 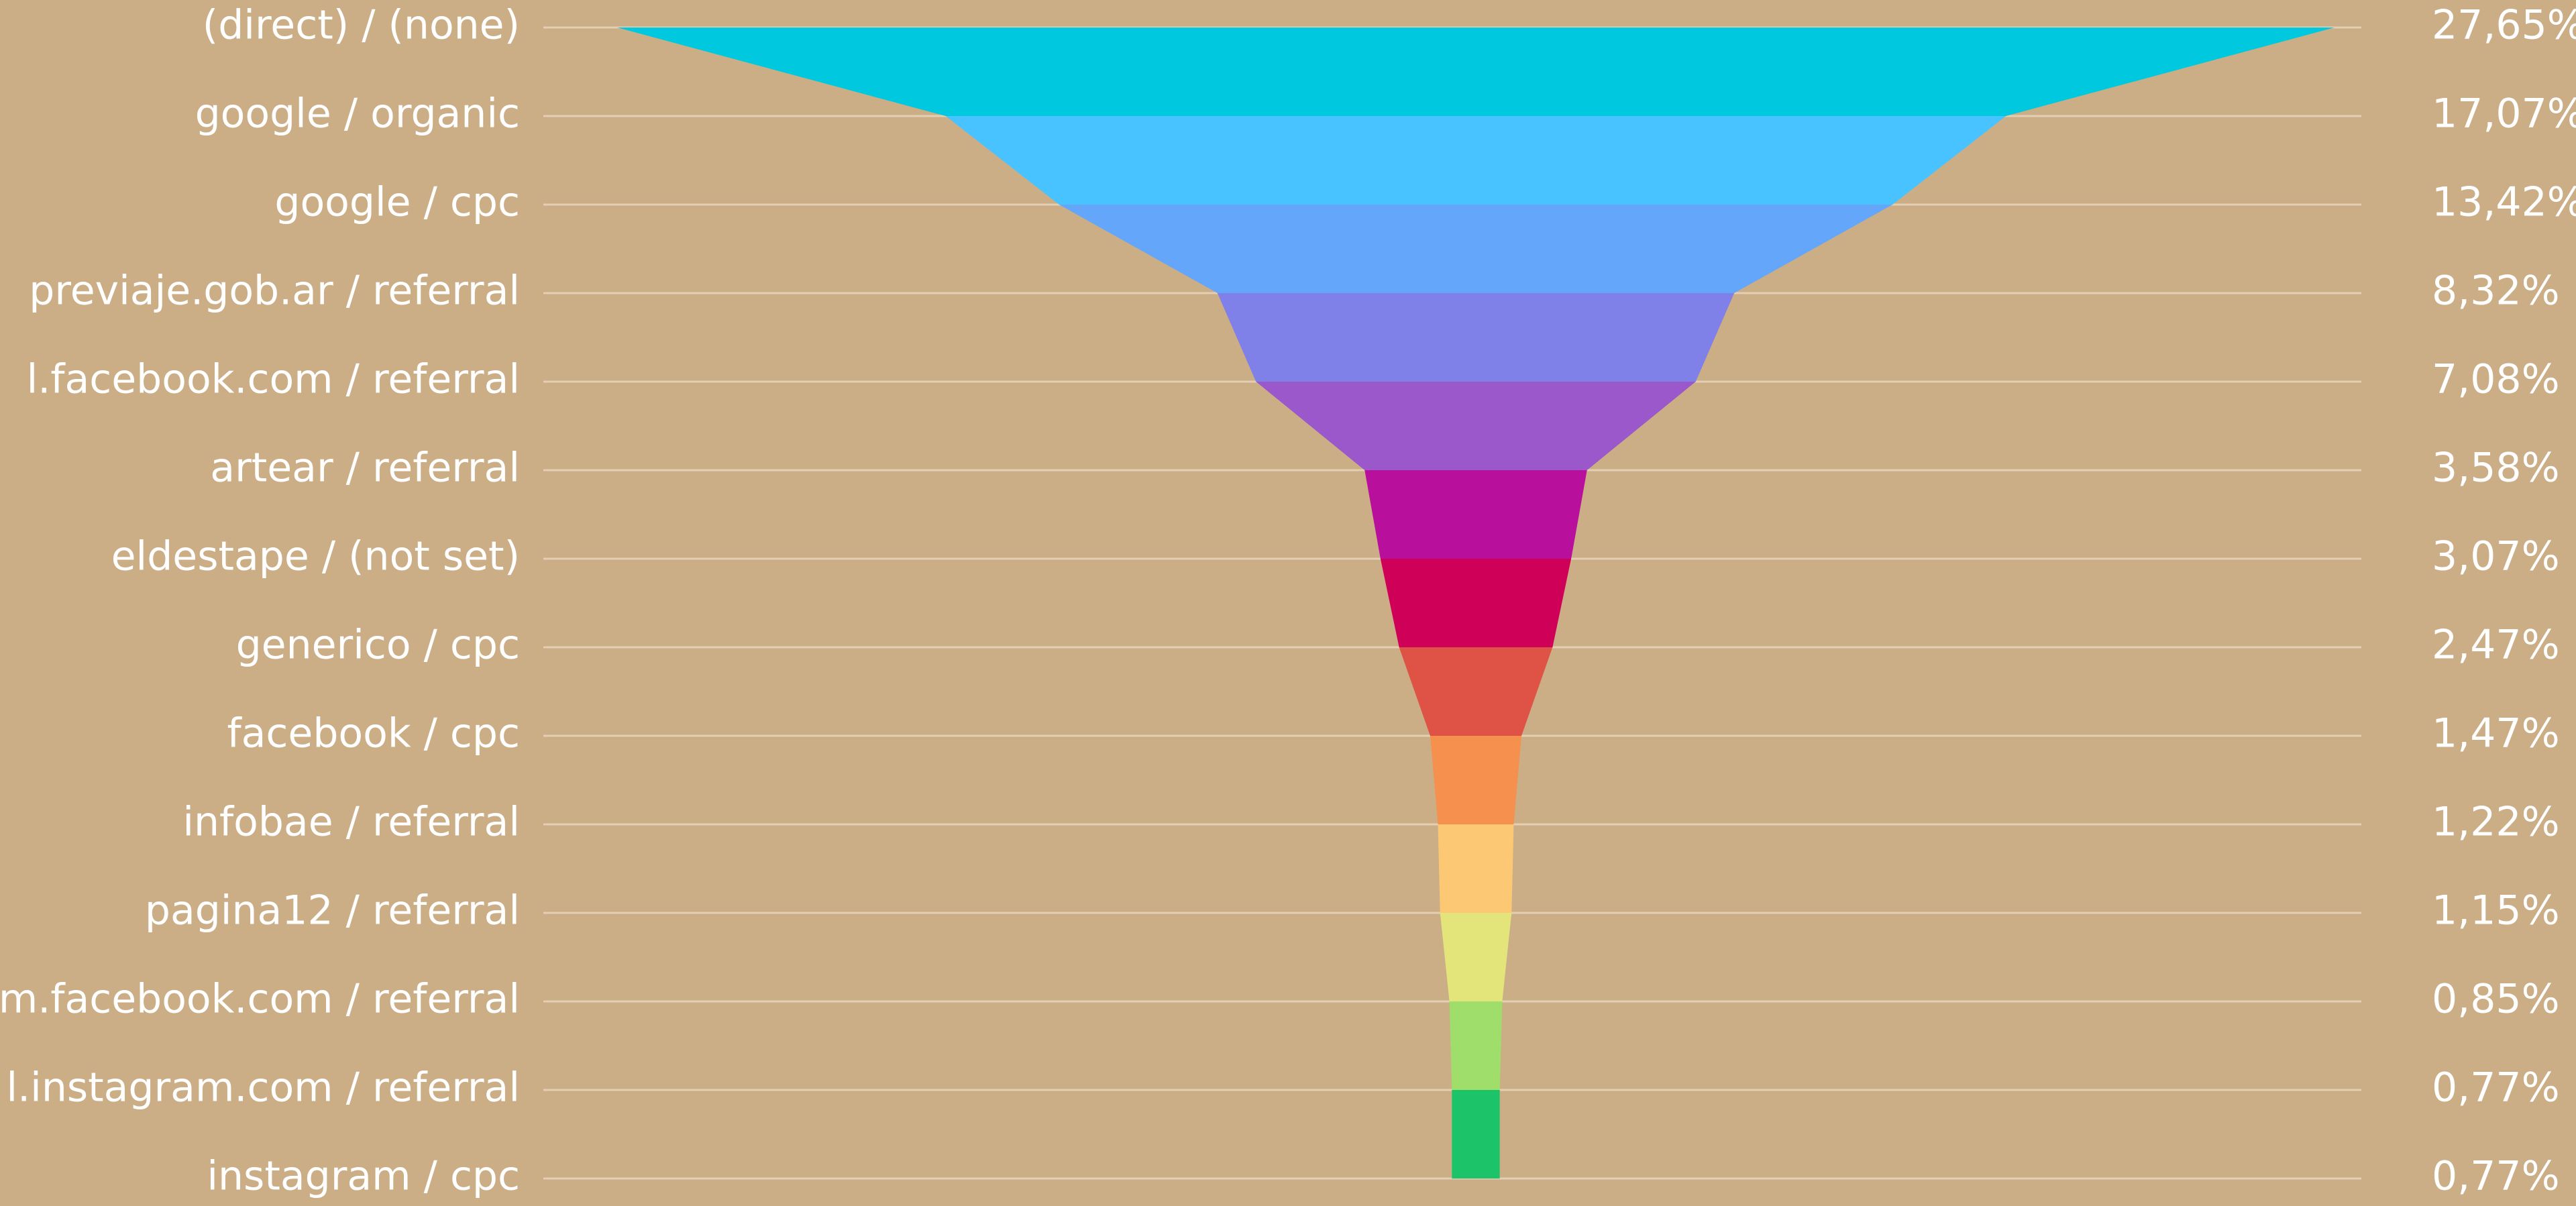 I want to click on category-label: infobae / referral, so click(x=351, y=822).